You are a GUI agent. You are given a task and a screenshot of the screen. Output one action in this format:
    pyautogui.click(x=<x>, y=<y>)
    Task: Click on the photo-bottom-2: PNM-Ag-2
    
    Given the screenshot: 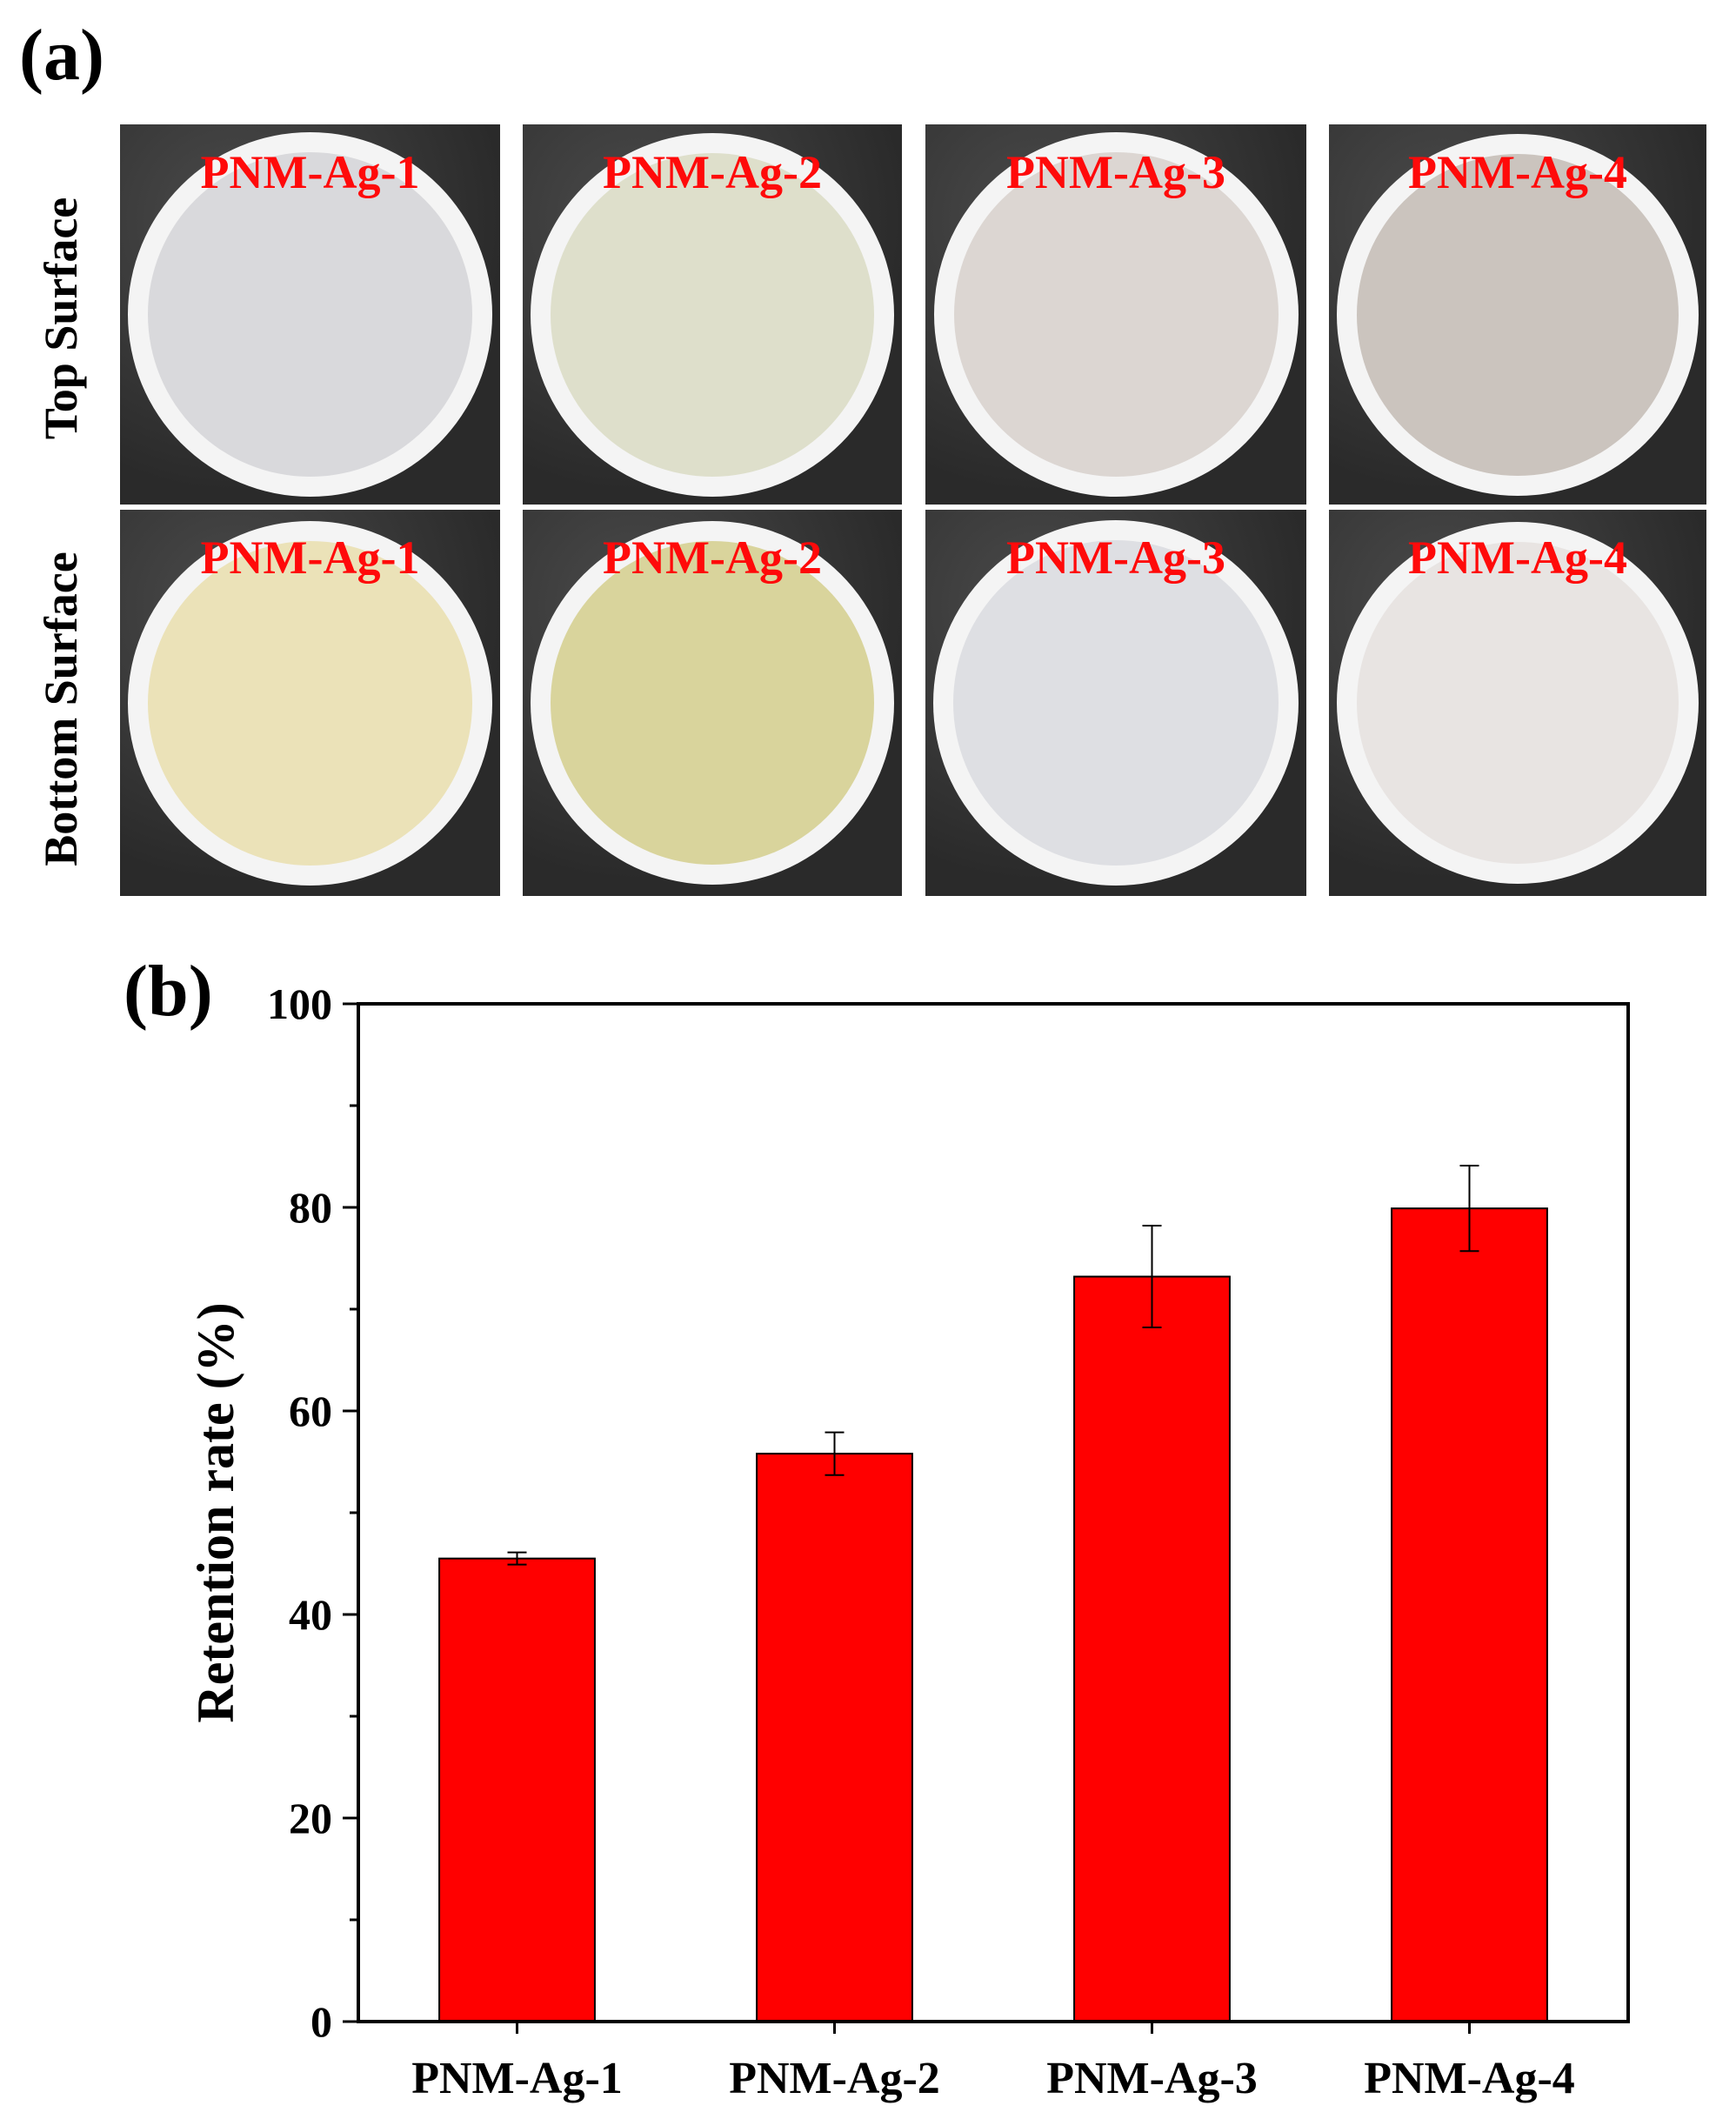 What is the action you would take?
    pyautogui.click(x=712, y=703)
    